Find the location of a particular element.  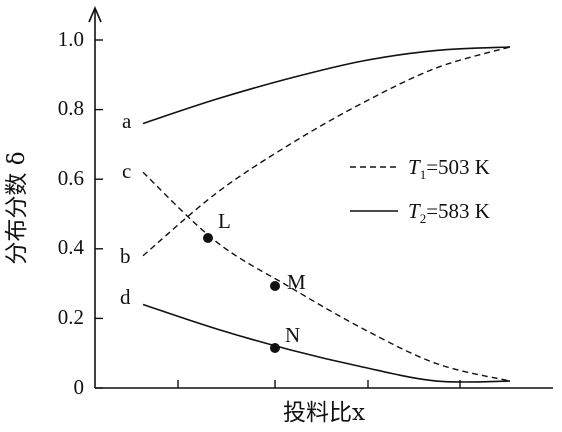

y-tick-label: 0.6 is located at coordinates (71, 178).